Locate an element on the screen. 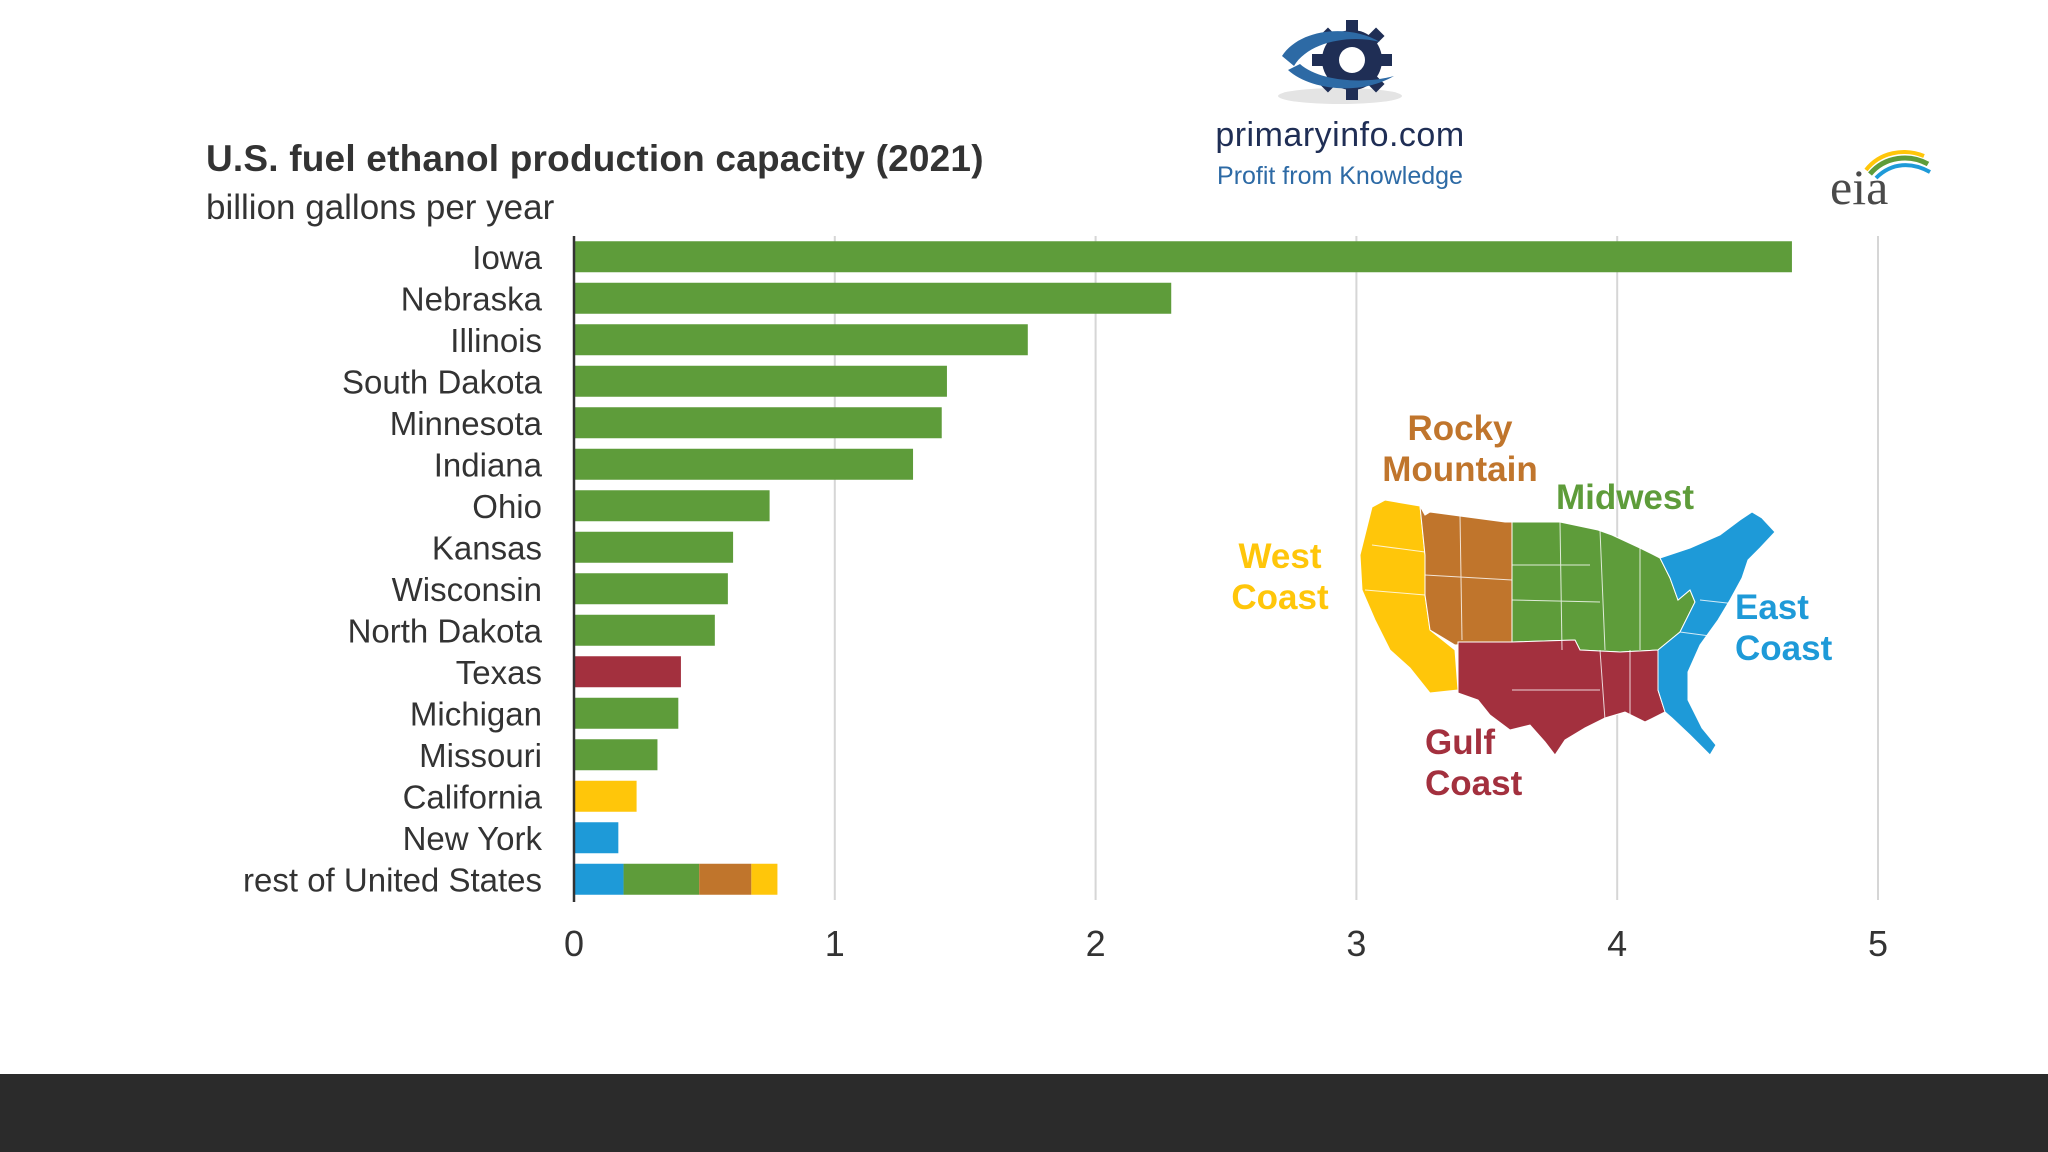 This screenshot has height=1152, width=2048. x-tick-label: 4 is located at coordinates (1617, 943).